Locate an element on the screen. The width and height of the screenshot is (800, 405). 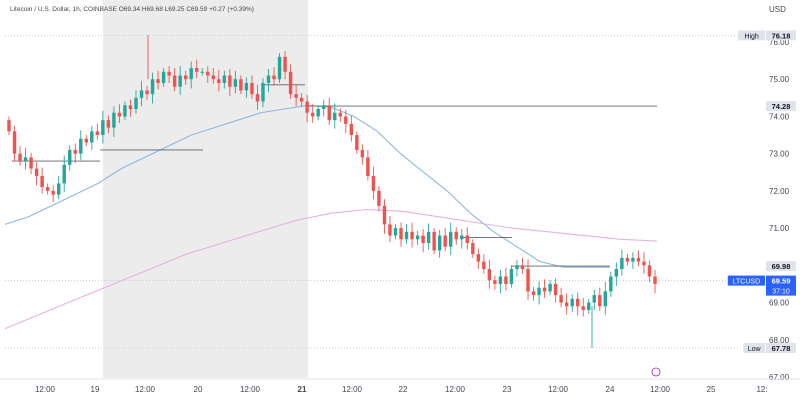
level-price-label: 74.28 is located at coordinates (781, 106).